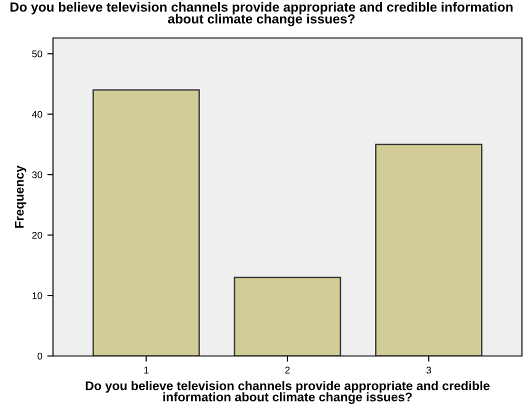  I want to click on x-tick-label: 2, so click(287, 370).